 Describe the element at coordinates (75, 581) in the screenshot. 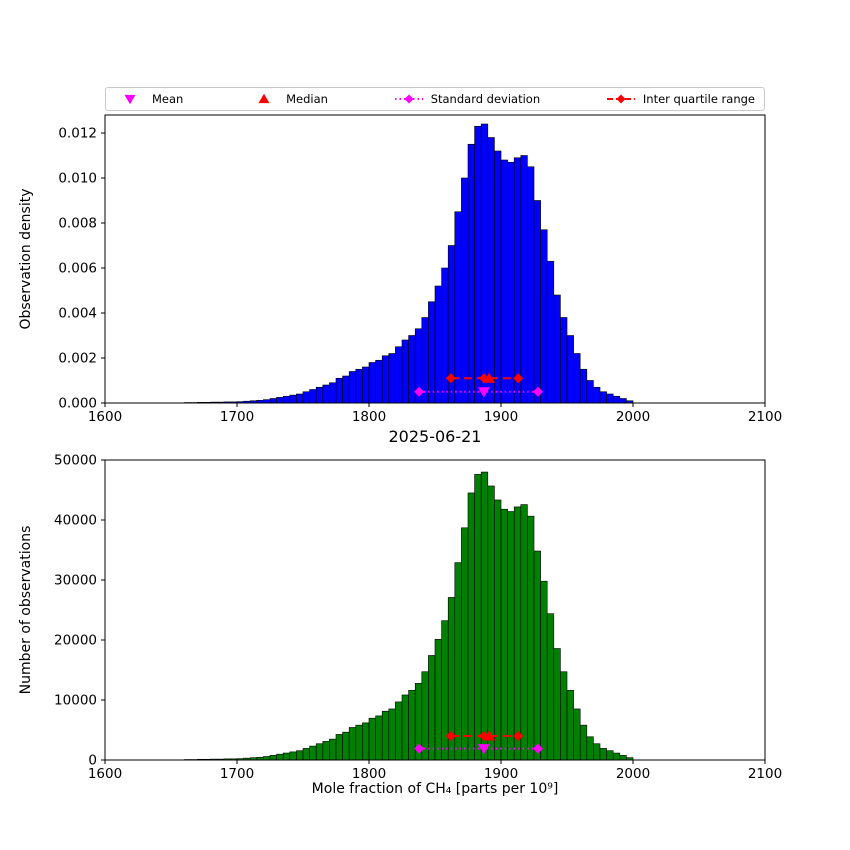

I see `svg-text: 30000` at that location.